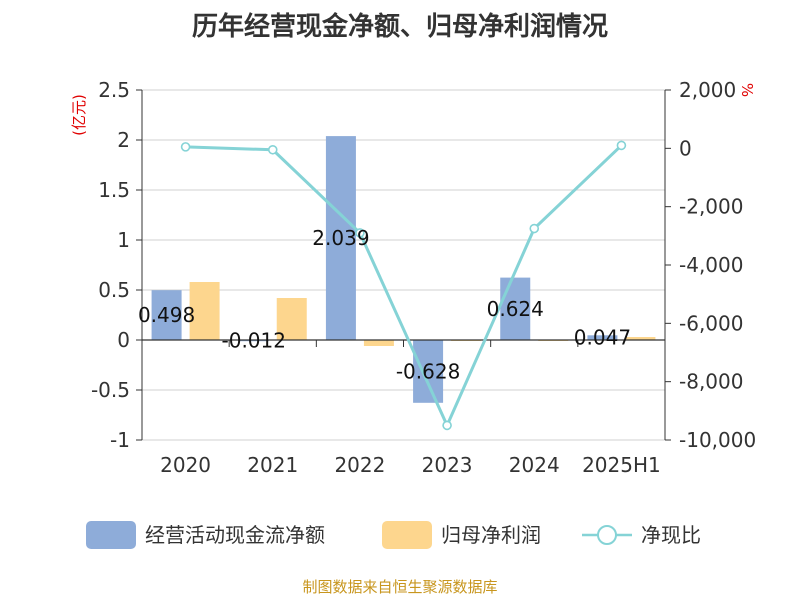 This screenshot has height=600, width=800. Describe the element at coordinates (400, 26) in the screenshot. I see `chart-title: 历年经营现金净额、归母净利润情况` at that location.